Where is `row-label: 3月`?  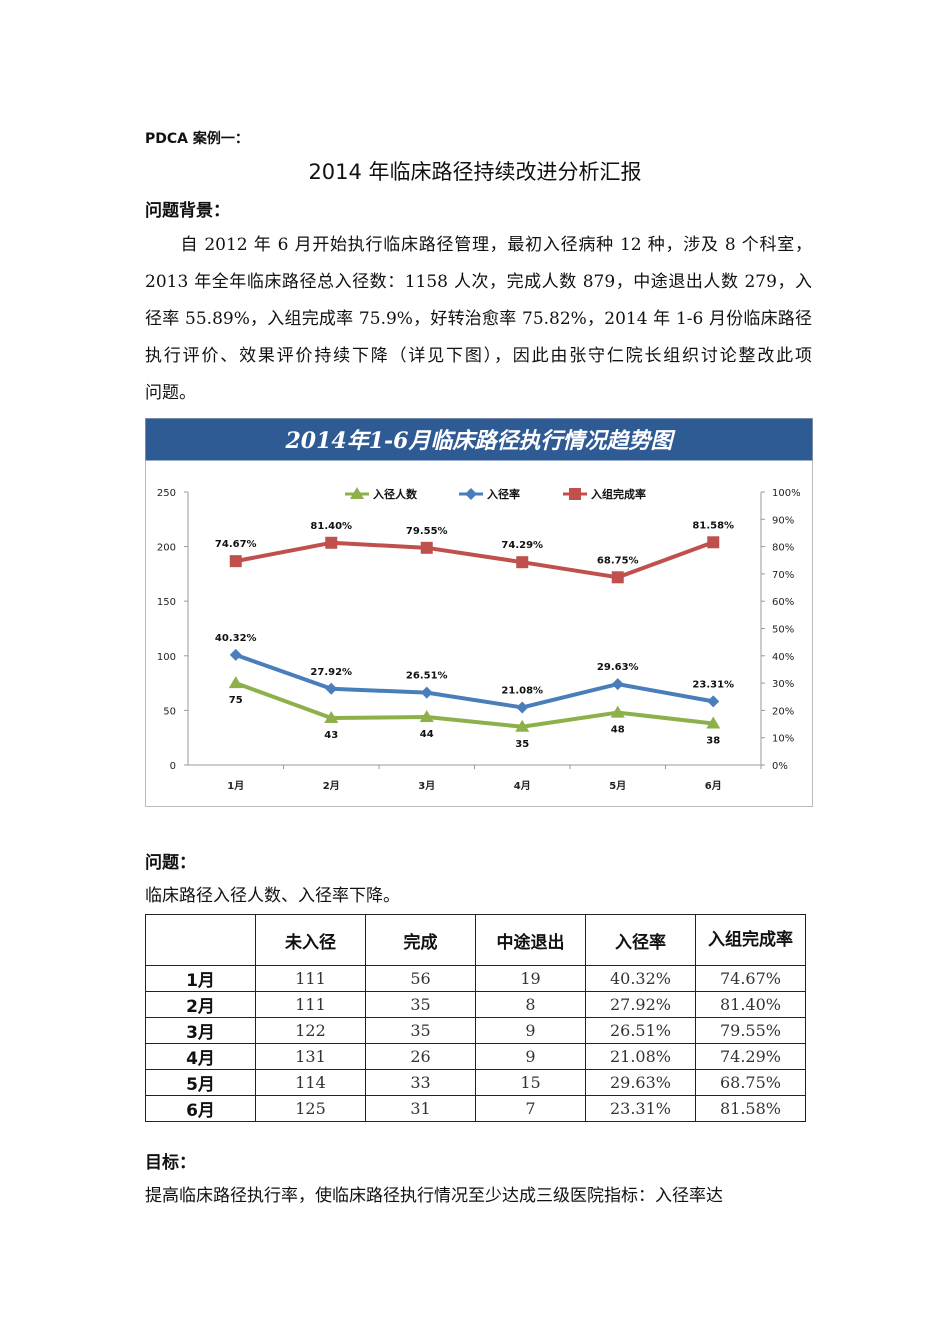
row-label: 3月 is located at coordinates (200, 1030).